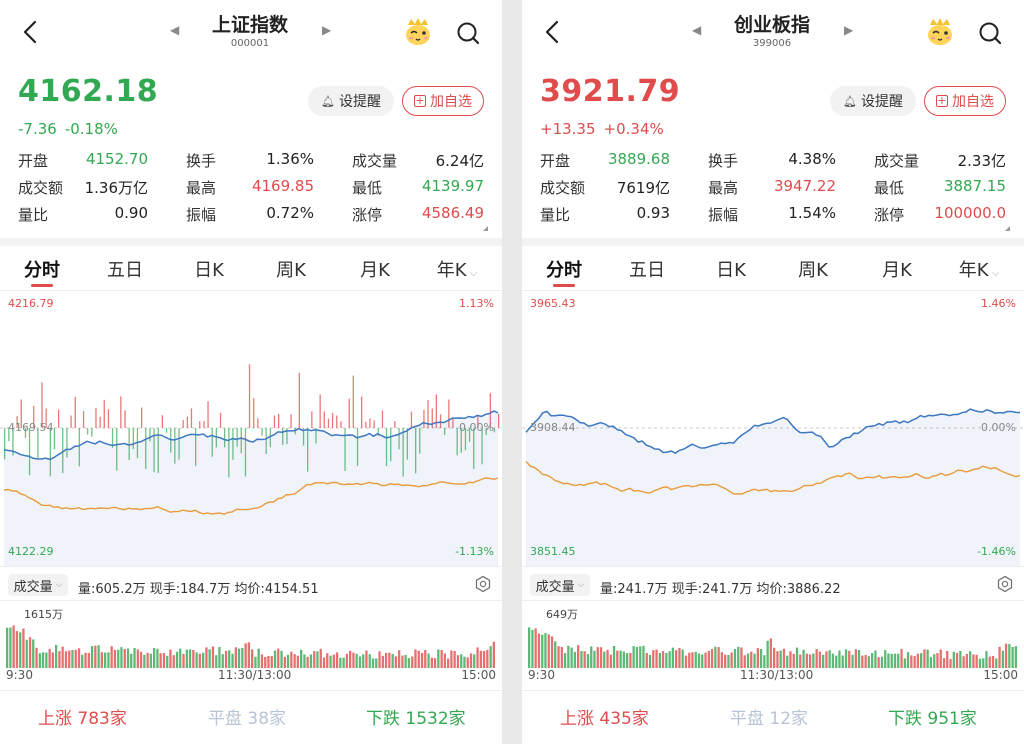 Image resolution: width=1024 pixels, height=744 pixels. What do you see at coordinates (932, 716) in the screenshot?
I see `decliners: 下跌 951家` at bounding box center [932, 716].